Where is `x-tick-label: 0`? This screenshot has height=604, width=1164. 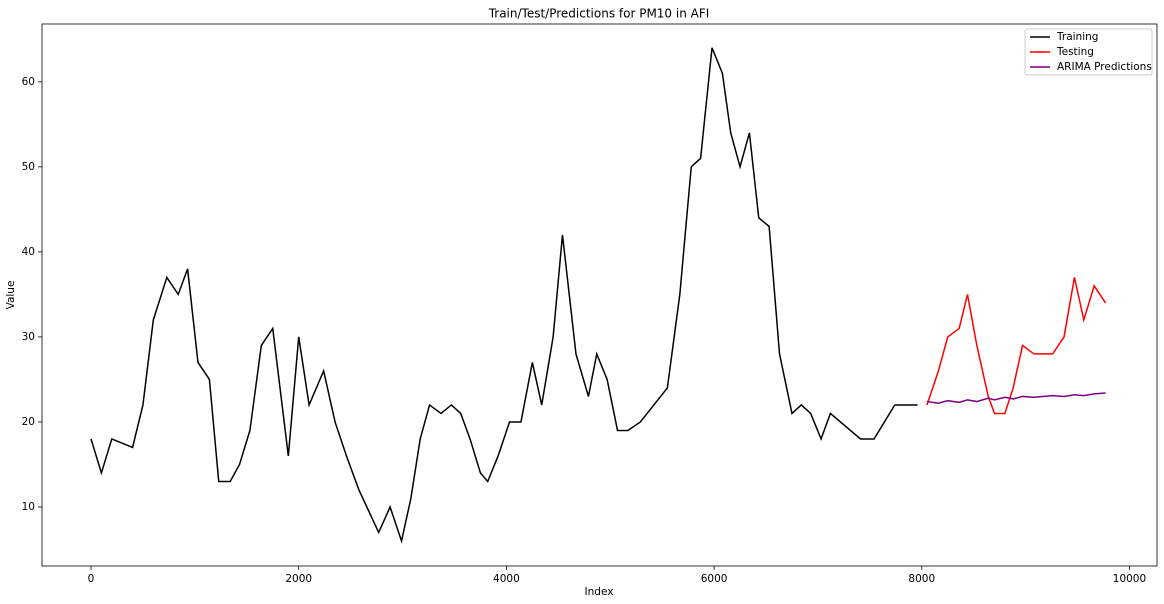 x-tick-label: 0 is located at coordinates (91, 579).